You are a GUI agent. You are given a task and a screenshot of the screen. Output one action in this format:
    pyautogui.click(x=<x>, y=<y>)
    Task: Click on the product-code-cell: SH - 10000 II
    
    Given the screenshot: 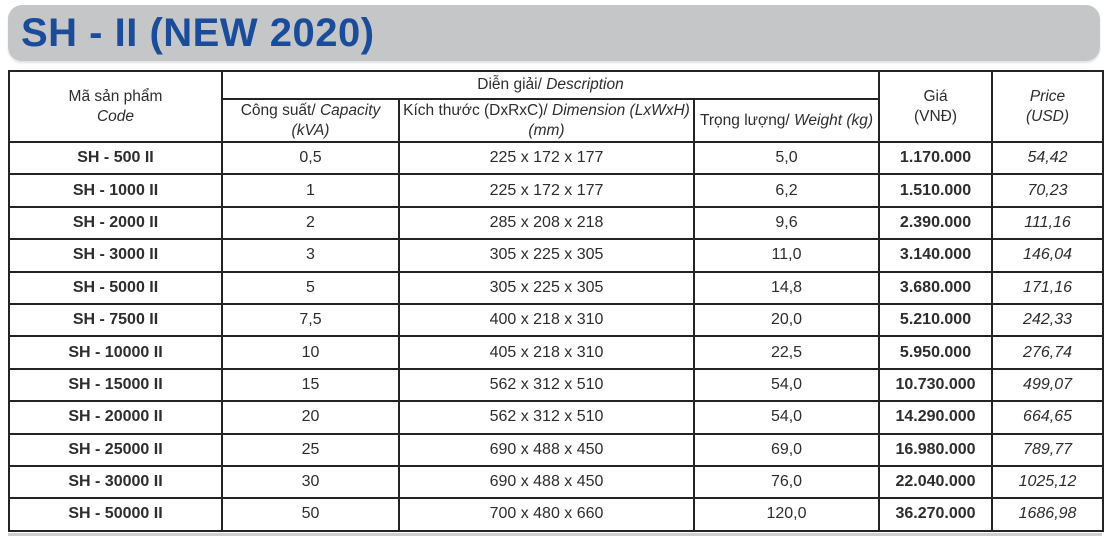 What is the action you would take?
    pyautogui.click(x=115, y=352)
    